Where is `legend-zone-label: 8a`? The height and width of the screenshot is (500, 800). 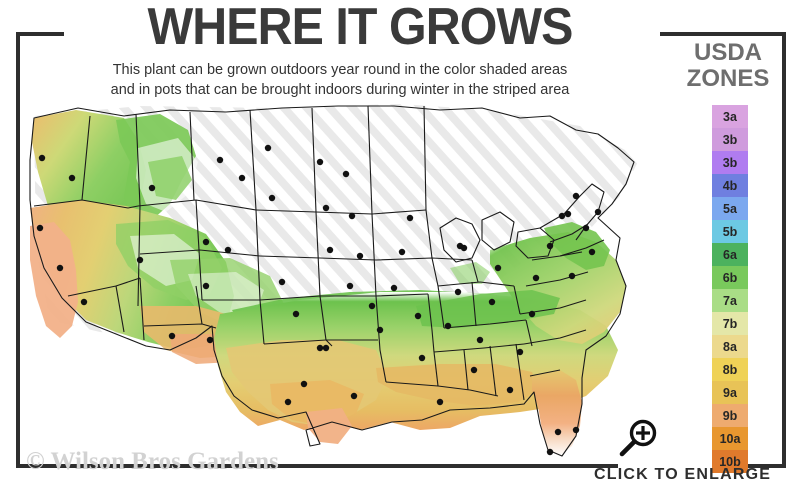
legend-zone-label: 8a is located at coordinates (730, 346).